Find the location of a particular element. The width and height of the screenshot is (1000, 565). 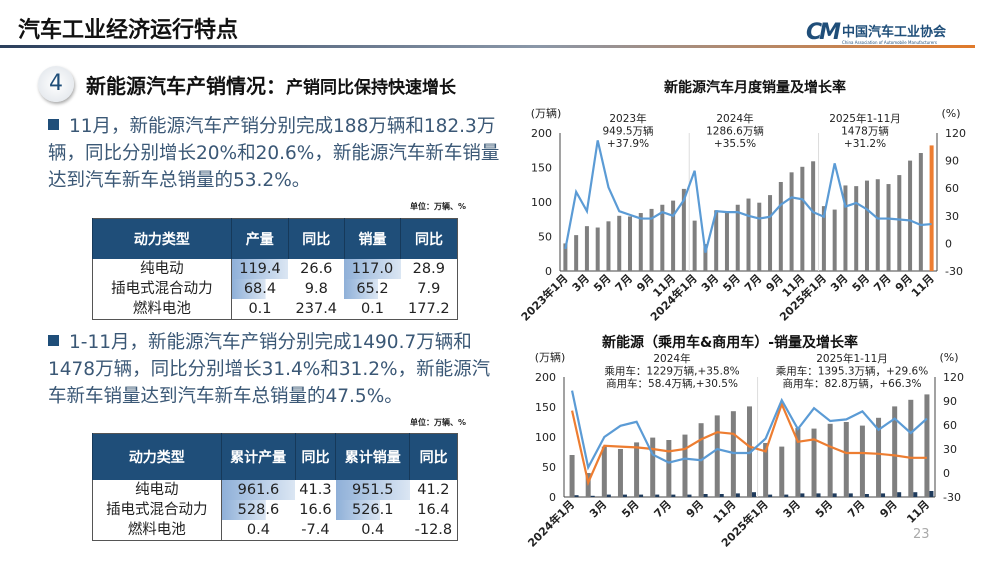

y-tick-left: 150 is located at coordinates (541, 168).